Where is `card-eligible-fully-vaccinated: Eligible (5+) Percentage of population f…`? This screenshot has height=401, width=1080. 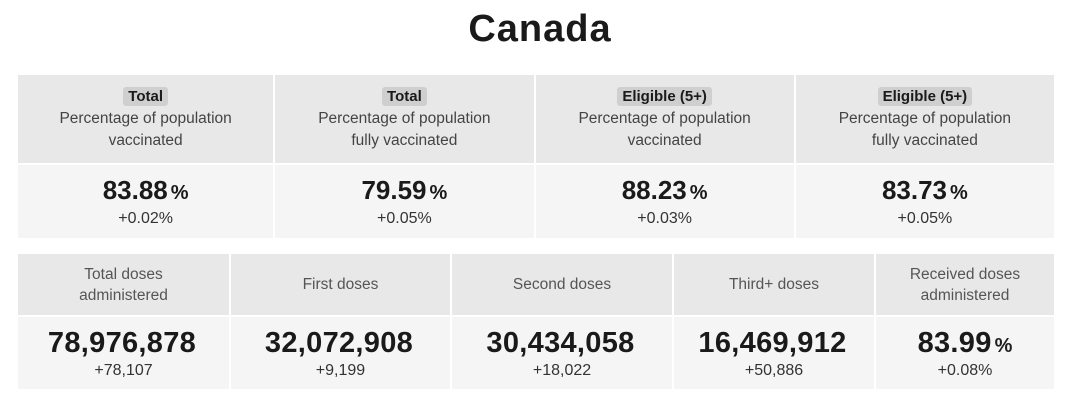
card-eligible-fully-vaccinated: Eligible (5+) Percentage of population f… is located at coordinates (924, 156).